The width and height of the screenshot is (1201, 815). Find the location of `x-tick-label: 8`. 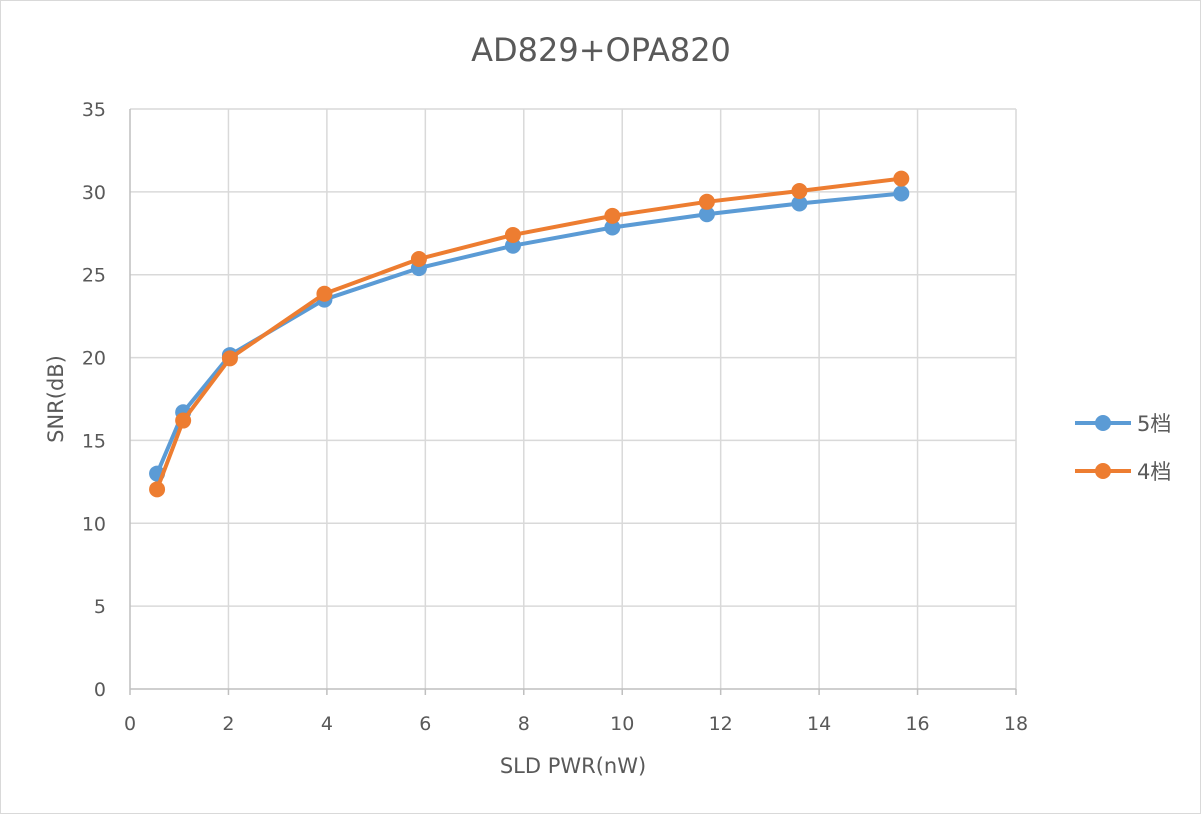

x-tick-label: 8 is located at coordinates (524, 724).